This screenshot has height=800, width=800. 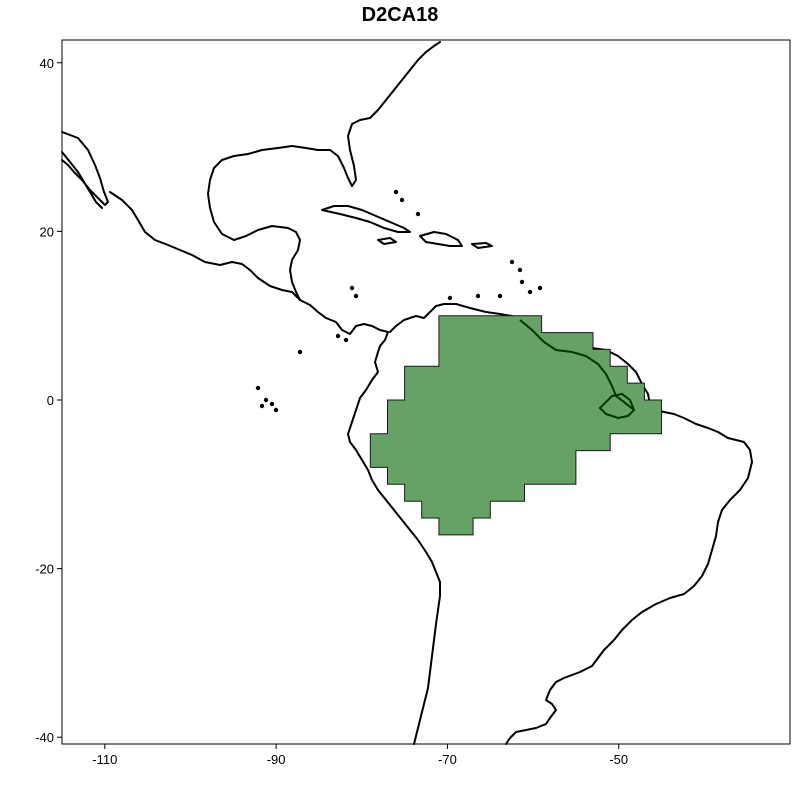 What do you see at coordinates (47, 231) in the screenshot?
I see `y-tick-label: 20` at bounding box center [47, 231].